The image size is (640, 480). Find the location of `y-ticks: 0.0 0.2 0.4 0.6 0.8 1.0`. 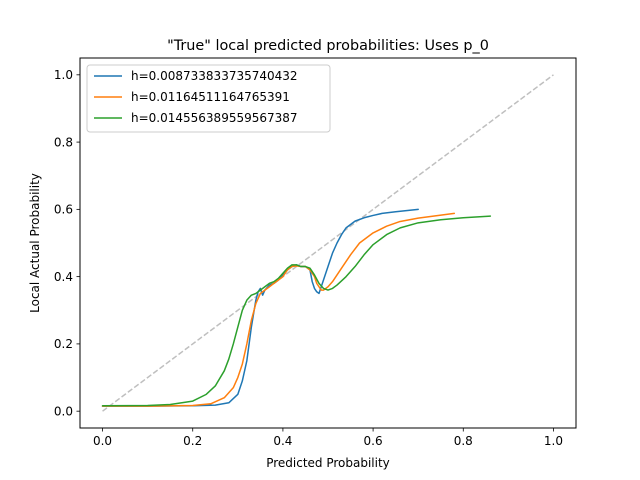

y-ticks: 0.0 0.2 0.4 0.6 0.8 1.0 is located at coordinates (67, 243).